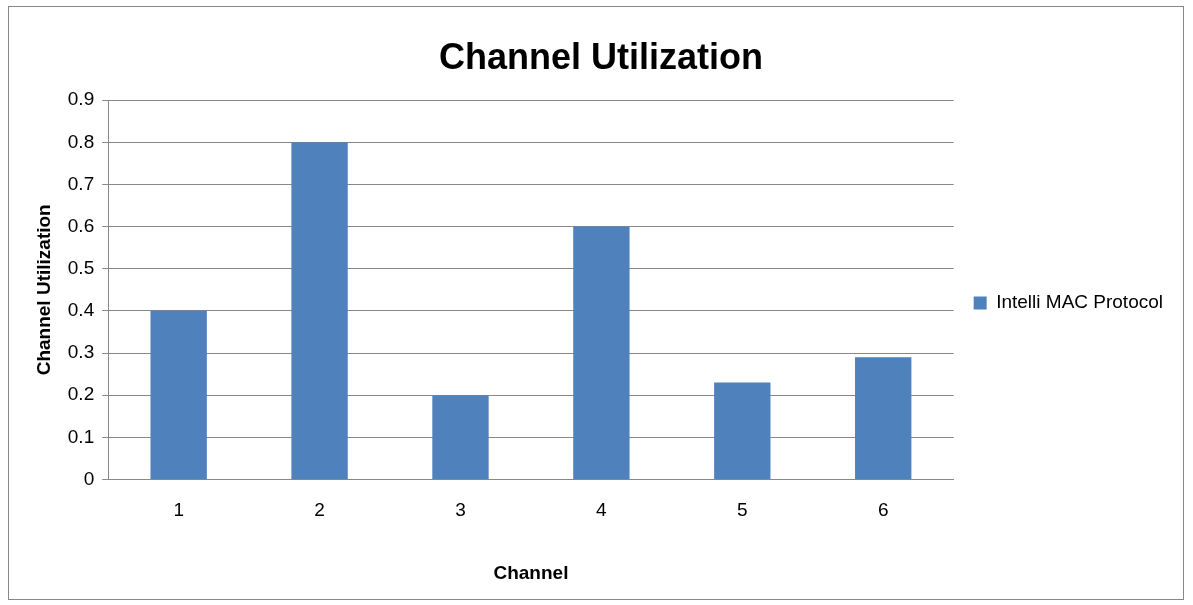 The image size is (1193, 605). What do you see at coordinates (742, 510) in the screenshot?
I see `x-tick-label: 5` at bounding box center [742, 510].